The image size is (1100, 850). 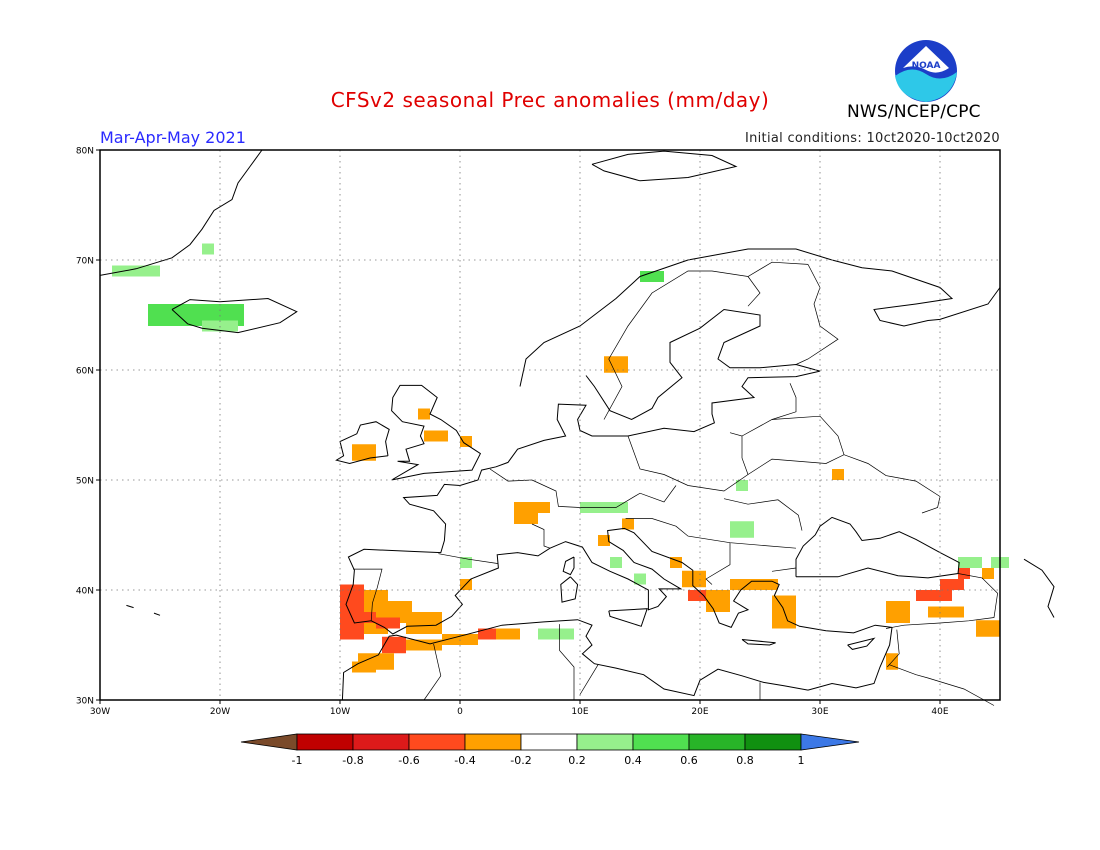 What do you see at coordinates (220, 712) in the screenshot?
I see `longitude-tick-label: 20W` at bounding box center [220, 712].